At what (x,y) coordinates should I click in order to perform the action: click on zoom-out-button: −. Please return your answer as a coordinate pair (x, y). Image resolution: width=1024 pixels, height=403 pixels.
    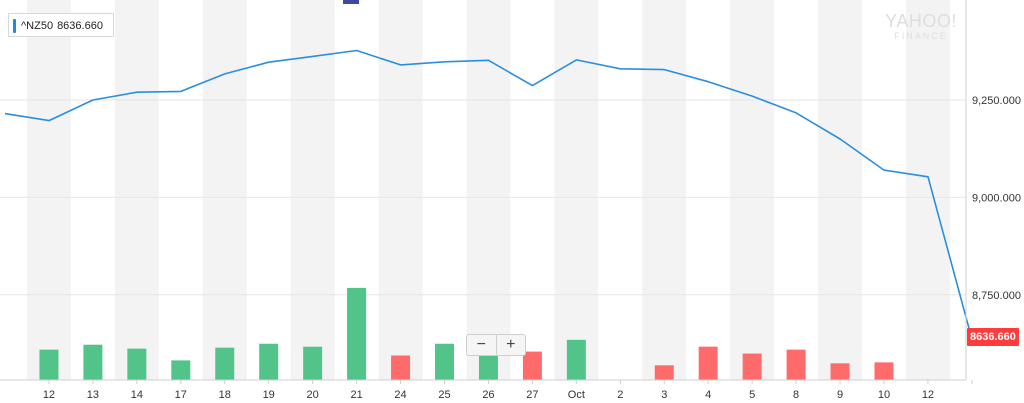
    Looking at the image, I should click on (481, 344).